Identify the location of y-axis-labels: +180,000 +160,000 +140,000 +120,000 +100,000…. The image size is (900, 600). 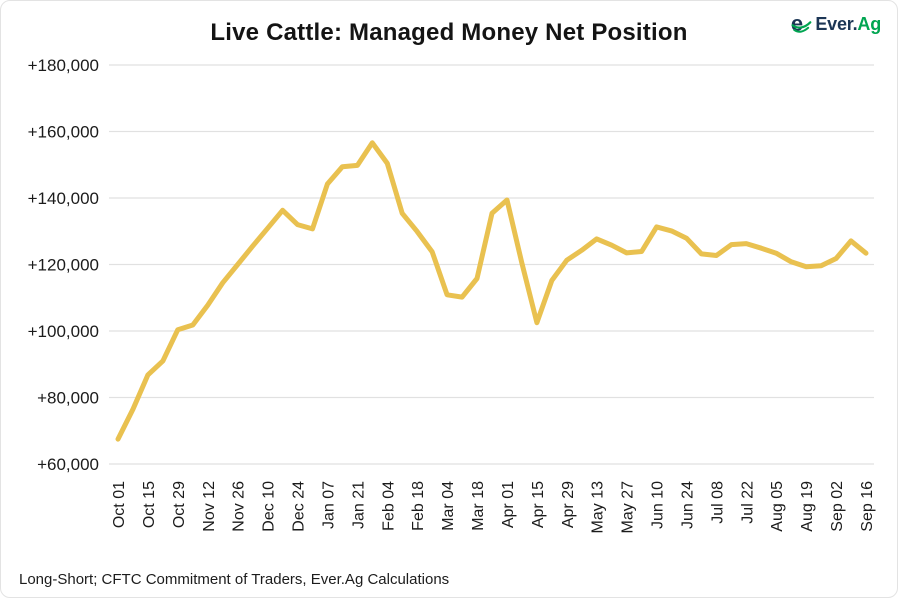
(63, 265).